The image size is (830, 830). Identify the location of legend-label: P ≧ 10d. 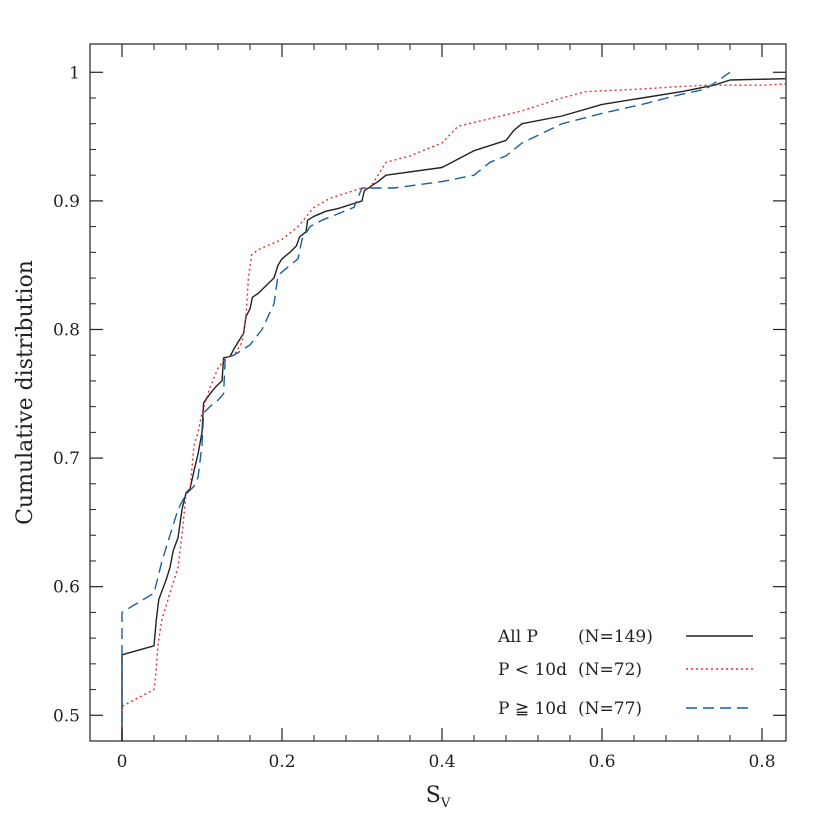
(532, 709).